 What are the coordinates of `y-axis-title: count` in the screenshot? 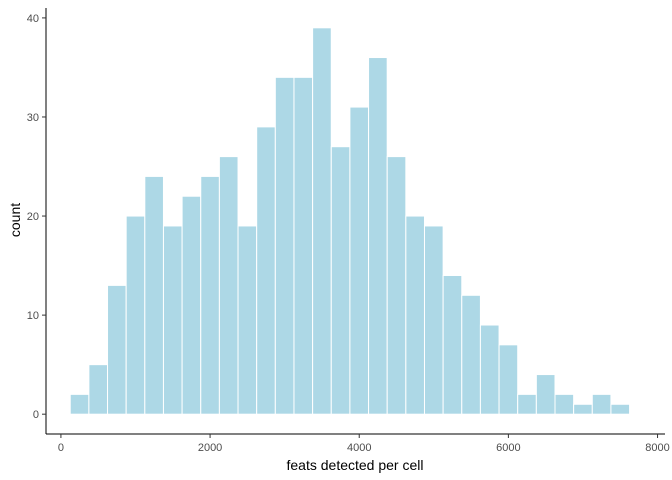 It's located at (15, 220).